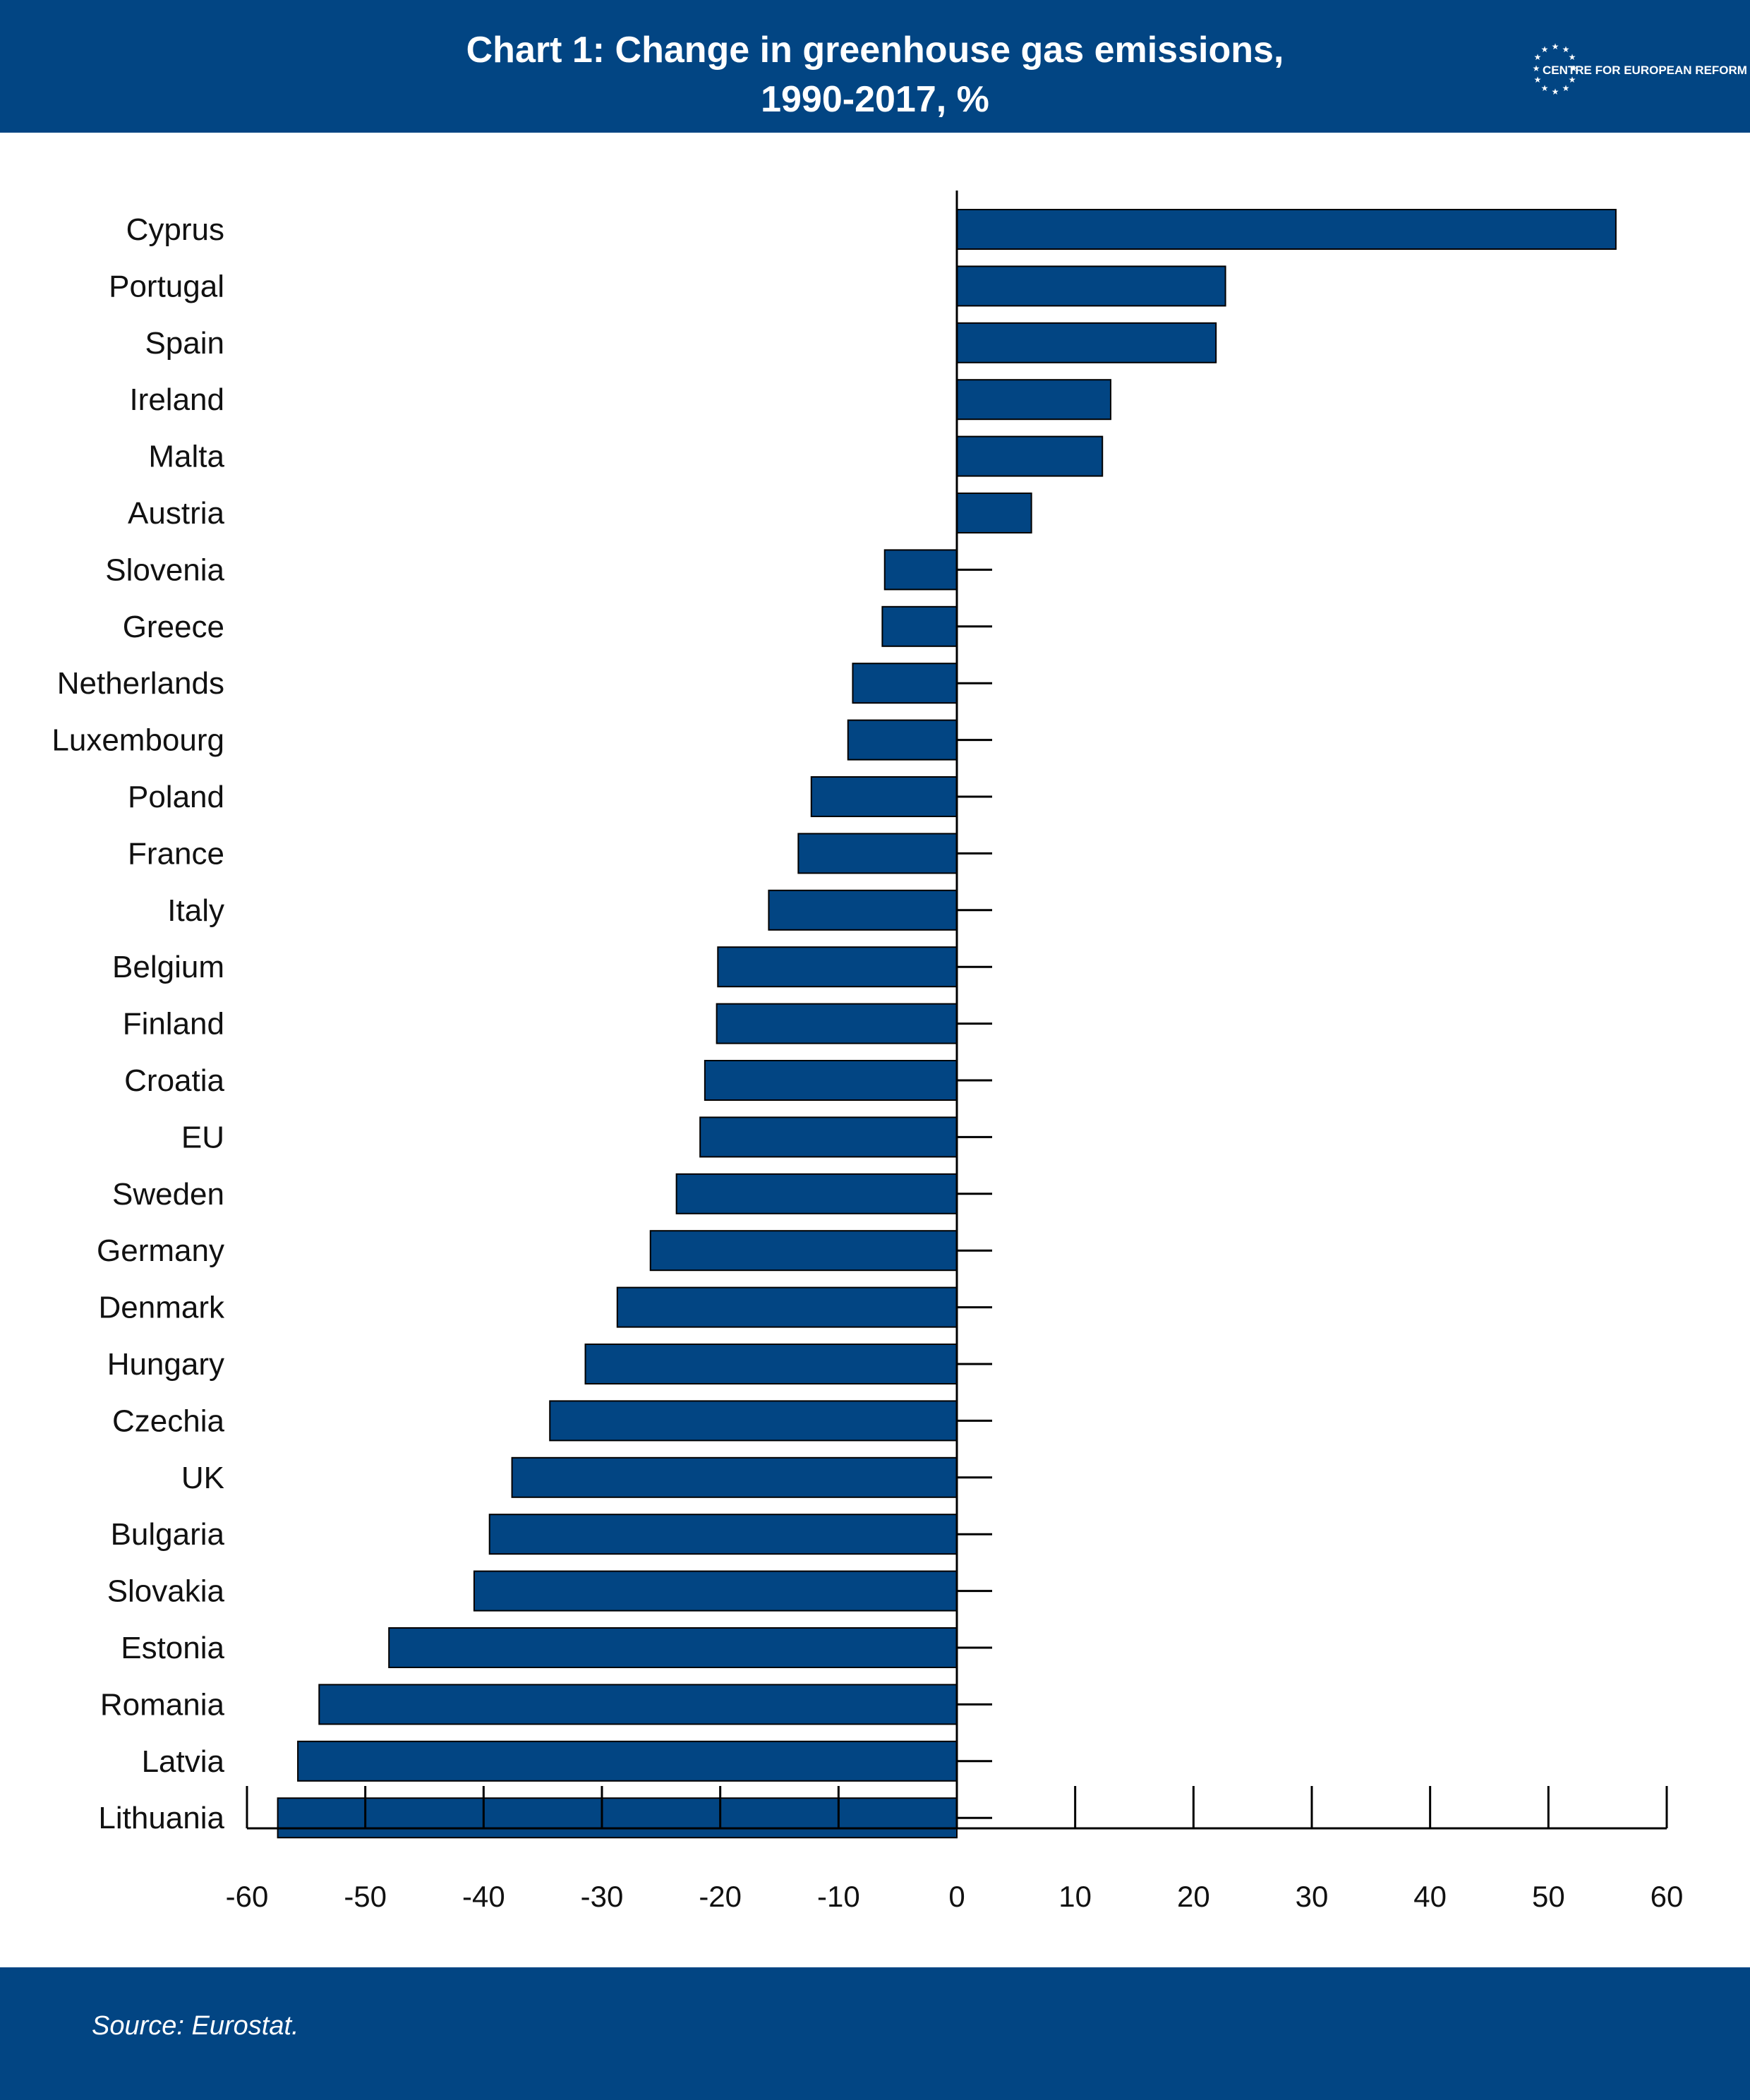 This screenshot has height=2100, width=1750. I want to click on category-label: Bulgaria, so click(168, 1534).